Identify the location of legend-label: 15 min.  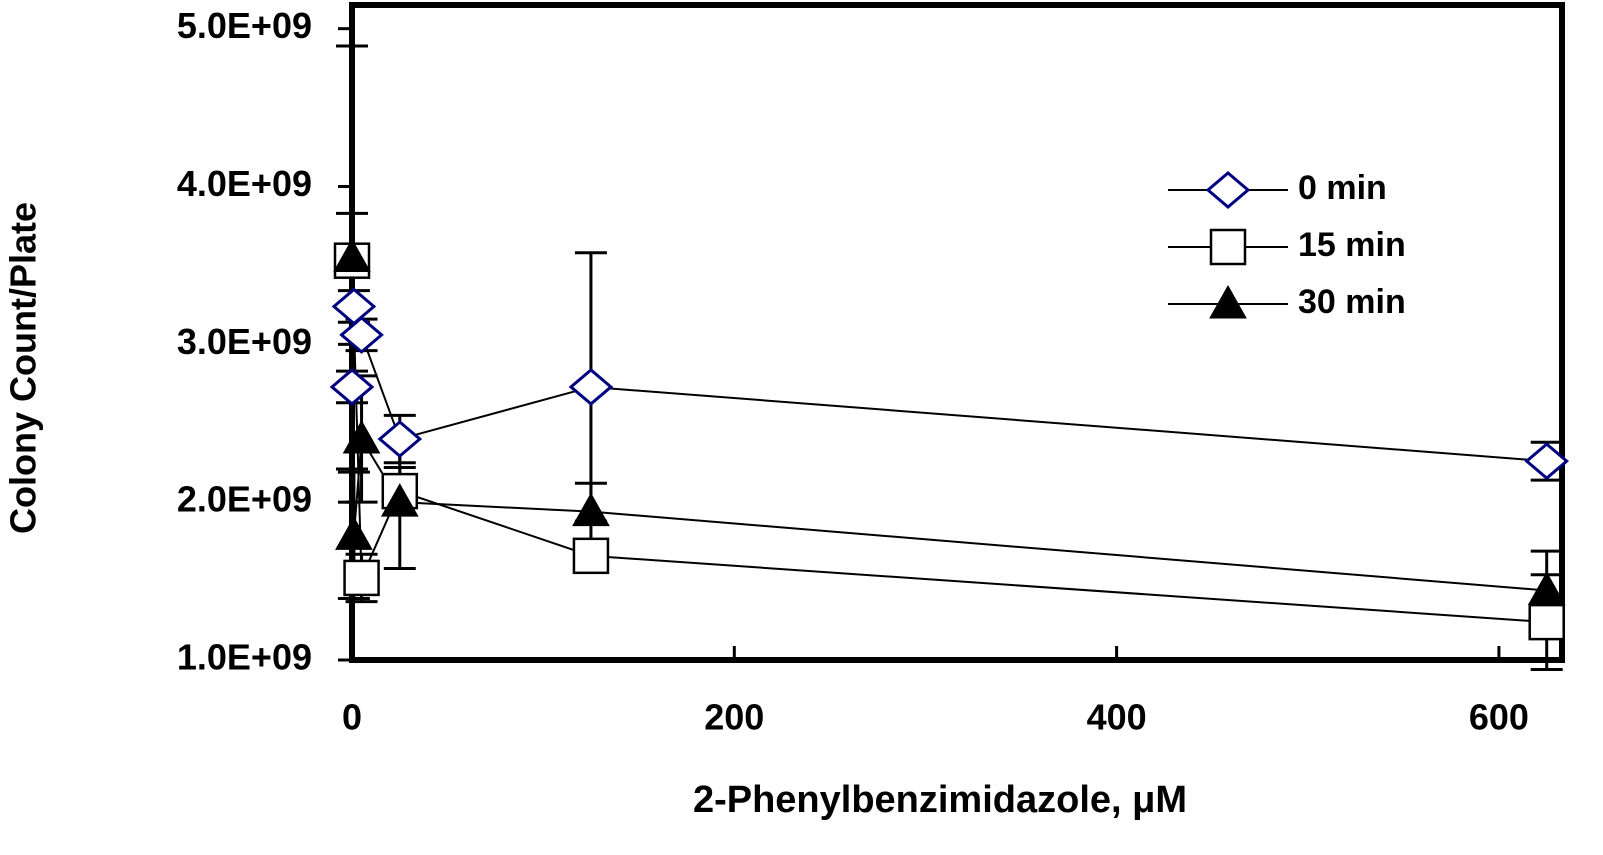
(1352, 245).